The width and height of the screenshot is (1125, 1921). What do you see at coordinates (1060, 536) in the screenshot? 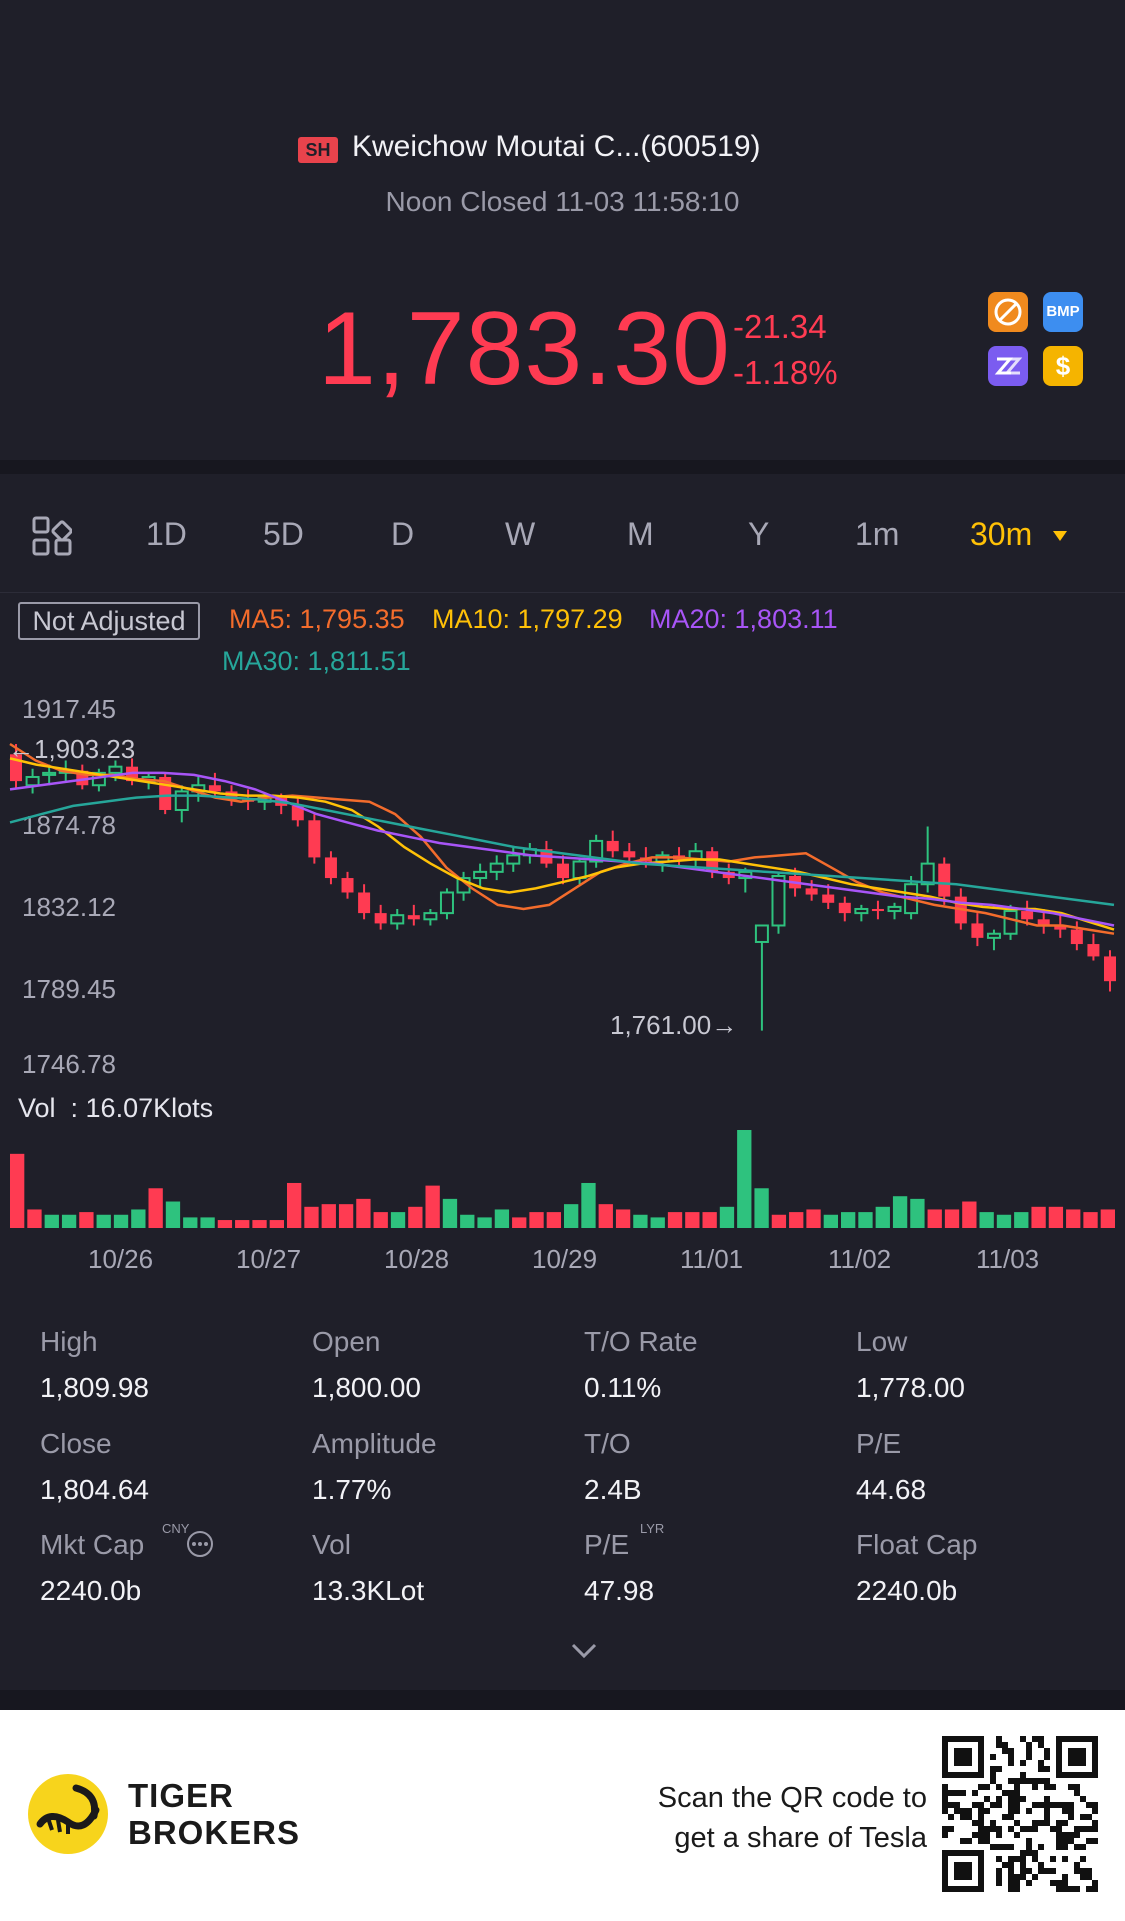
I see `chevron-down-icon` at bounding box center [1060, 536].